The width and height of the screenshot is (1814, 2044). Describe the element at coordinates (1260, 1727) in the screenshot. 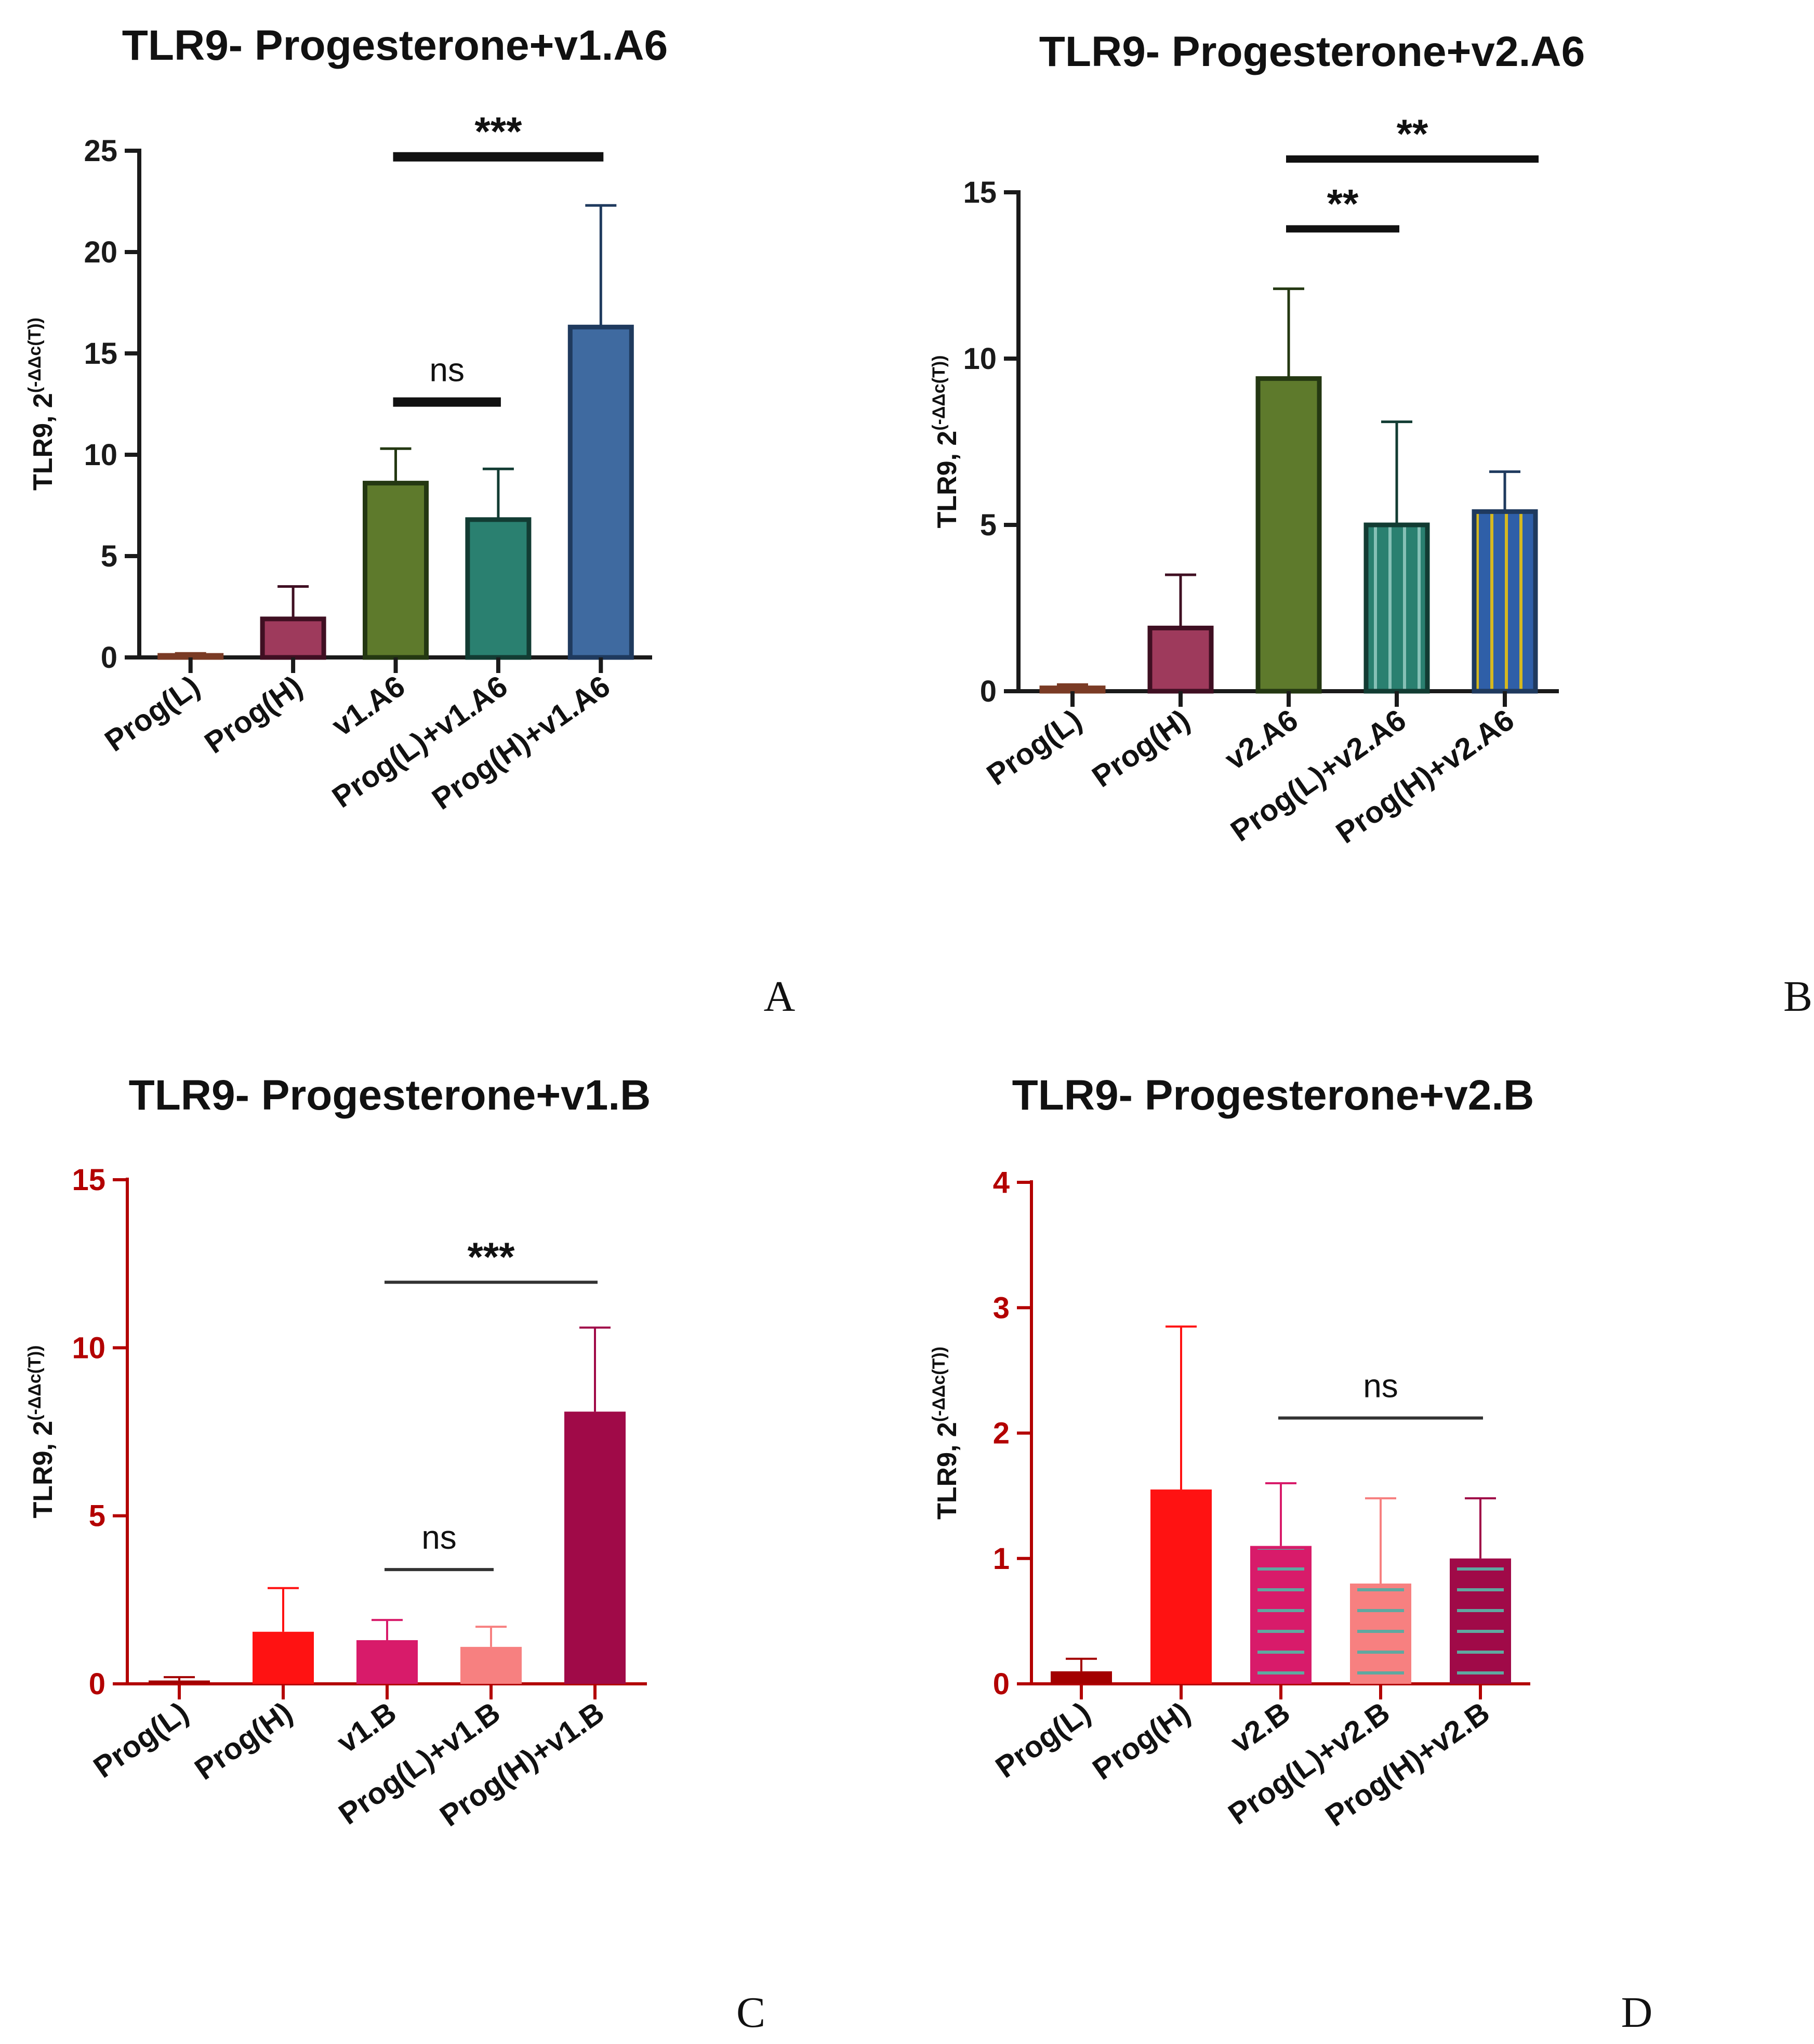

I see `category-label: v2.B` at that location.